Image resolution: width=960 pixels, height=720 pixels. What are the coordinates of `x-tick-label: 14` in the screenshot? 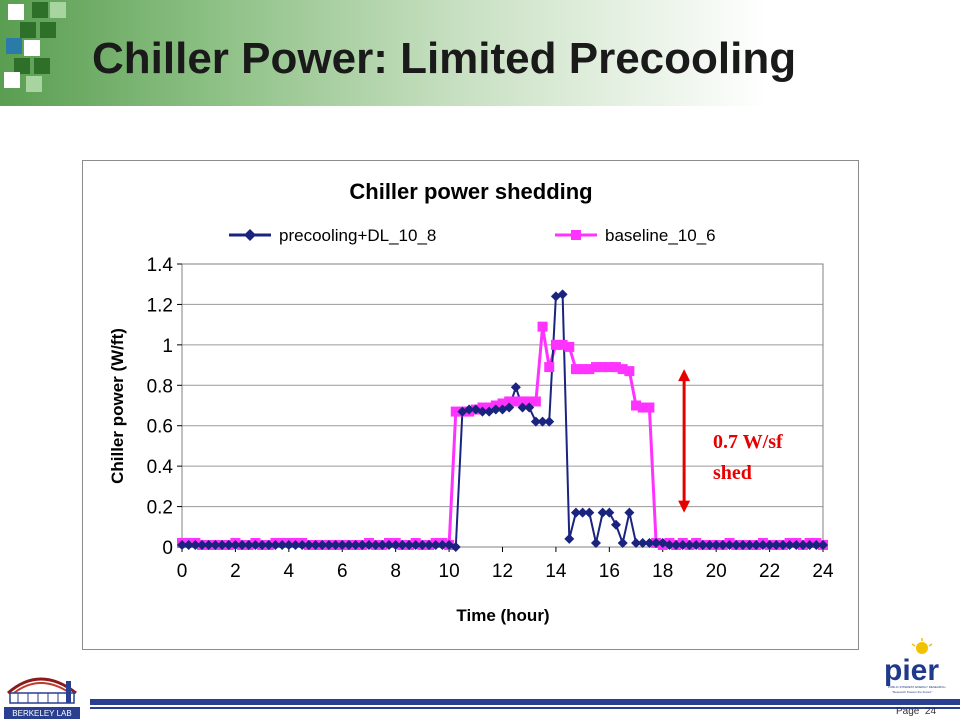 It's located at (556, 571).